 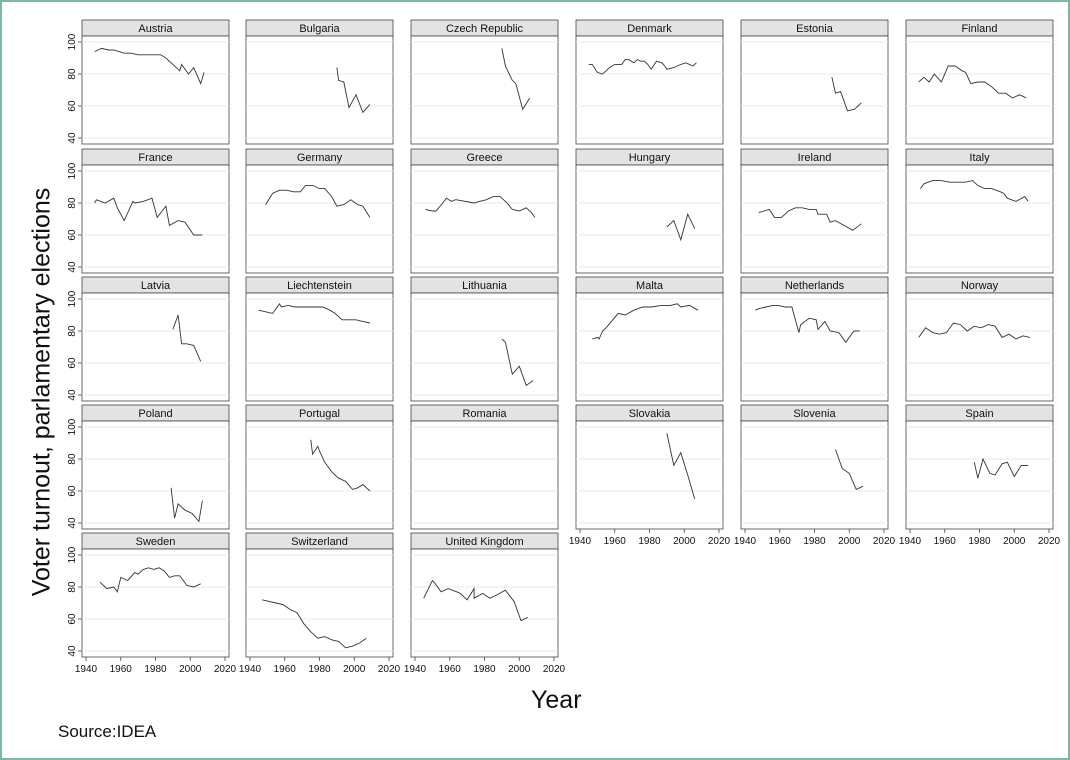 I want to click on series-line-portugal, so click(x=340, y=465).